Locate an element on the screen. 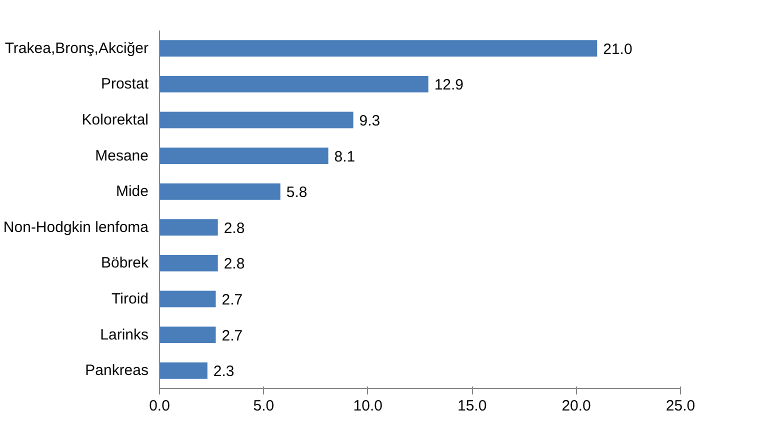 This screenshot has height=430, width=757. data-label: 5.8 is located at coordinates (297, 193).